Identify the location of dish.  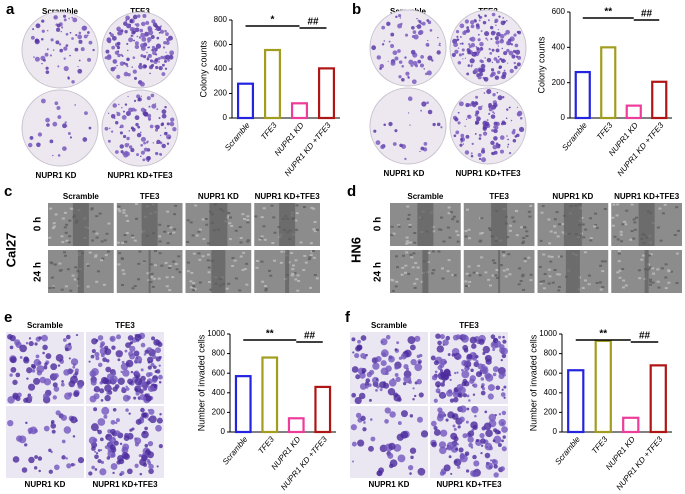
(408, 48).